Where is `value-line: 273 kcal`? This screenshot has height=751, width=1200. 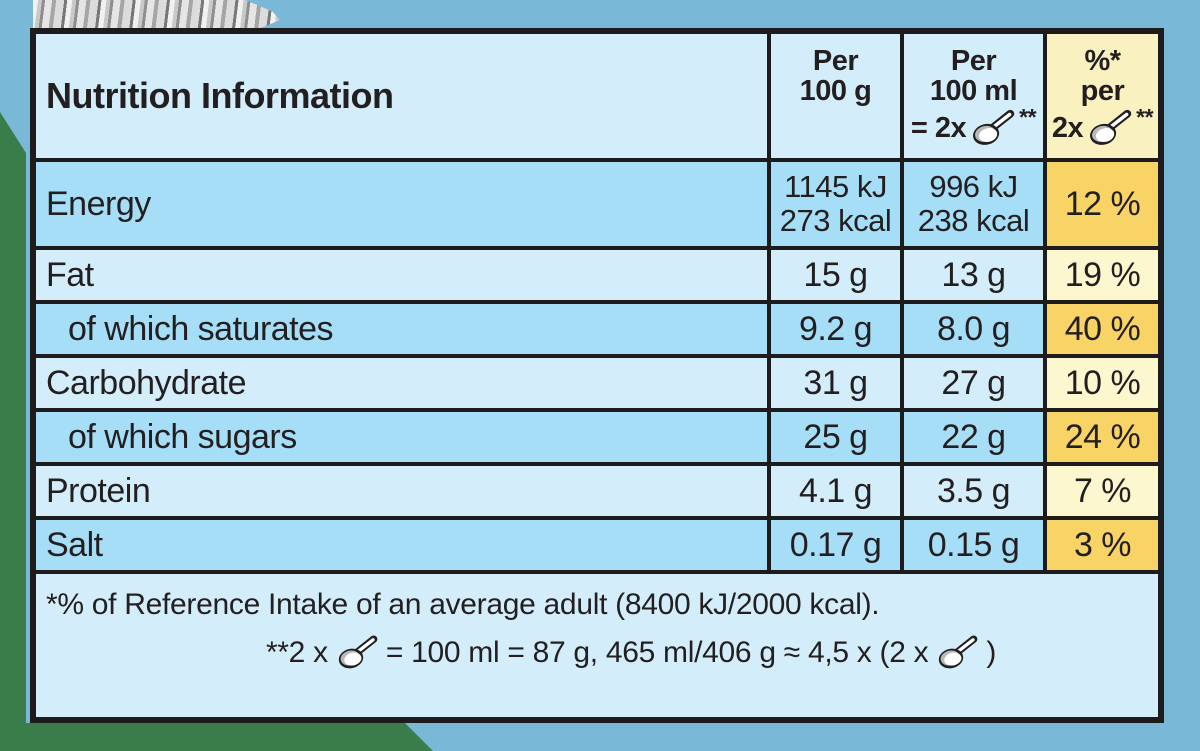 value-line: 273 kcal is located at coordinates (835, 220).